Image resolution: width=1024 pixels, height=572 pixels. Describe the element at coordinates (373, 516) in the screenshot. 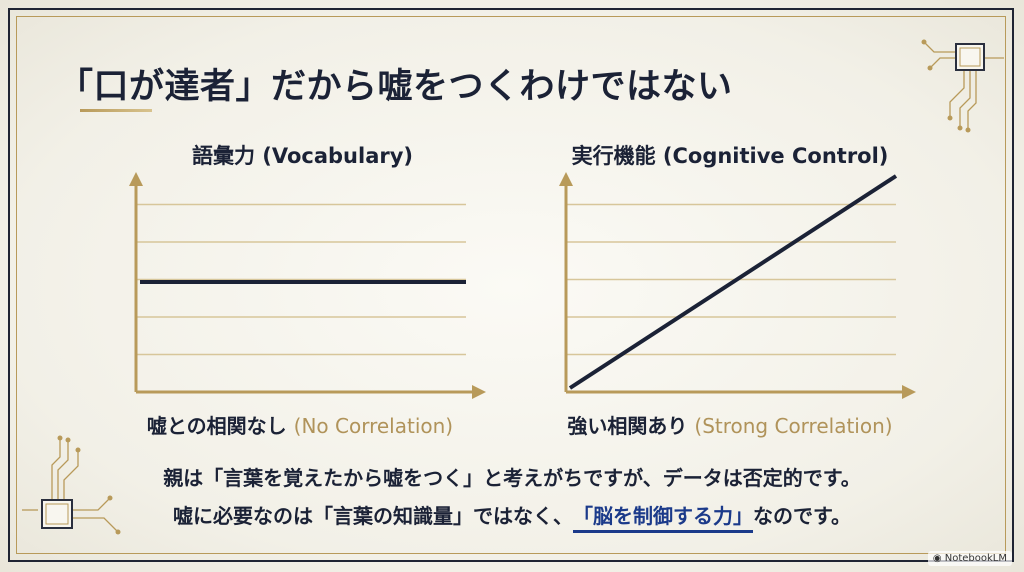

I see `body-line-2-pre: 嘘に必要なのは「言葉の知識量」ではなく、` at that location.